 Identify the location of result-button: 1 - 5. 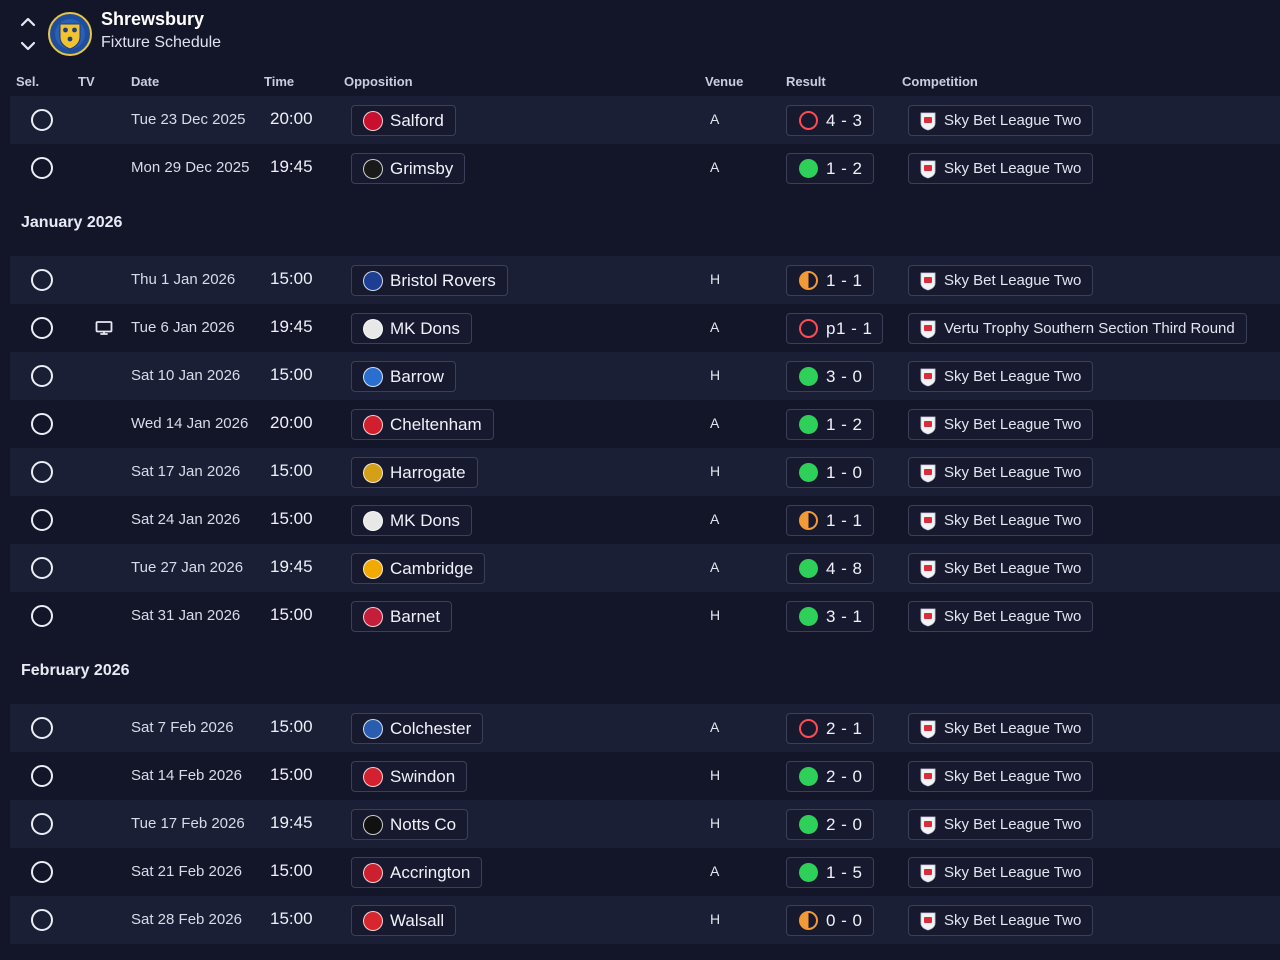
(830, 872).